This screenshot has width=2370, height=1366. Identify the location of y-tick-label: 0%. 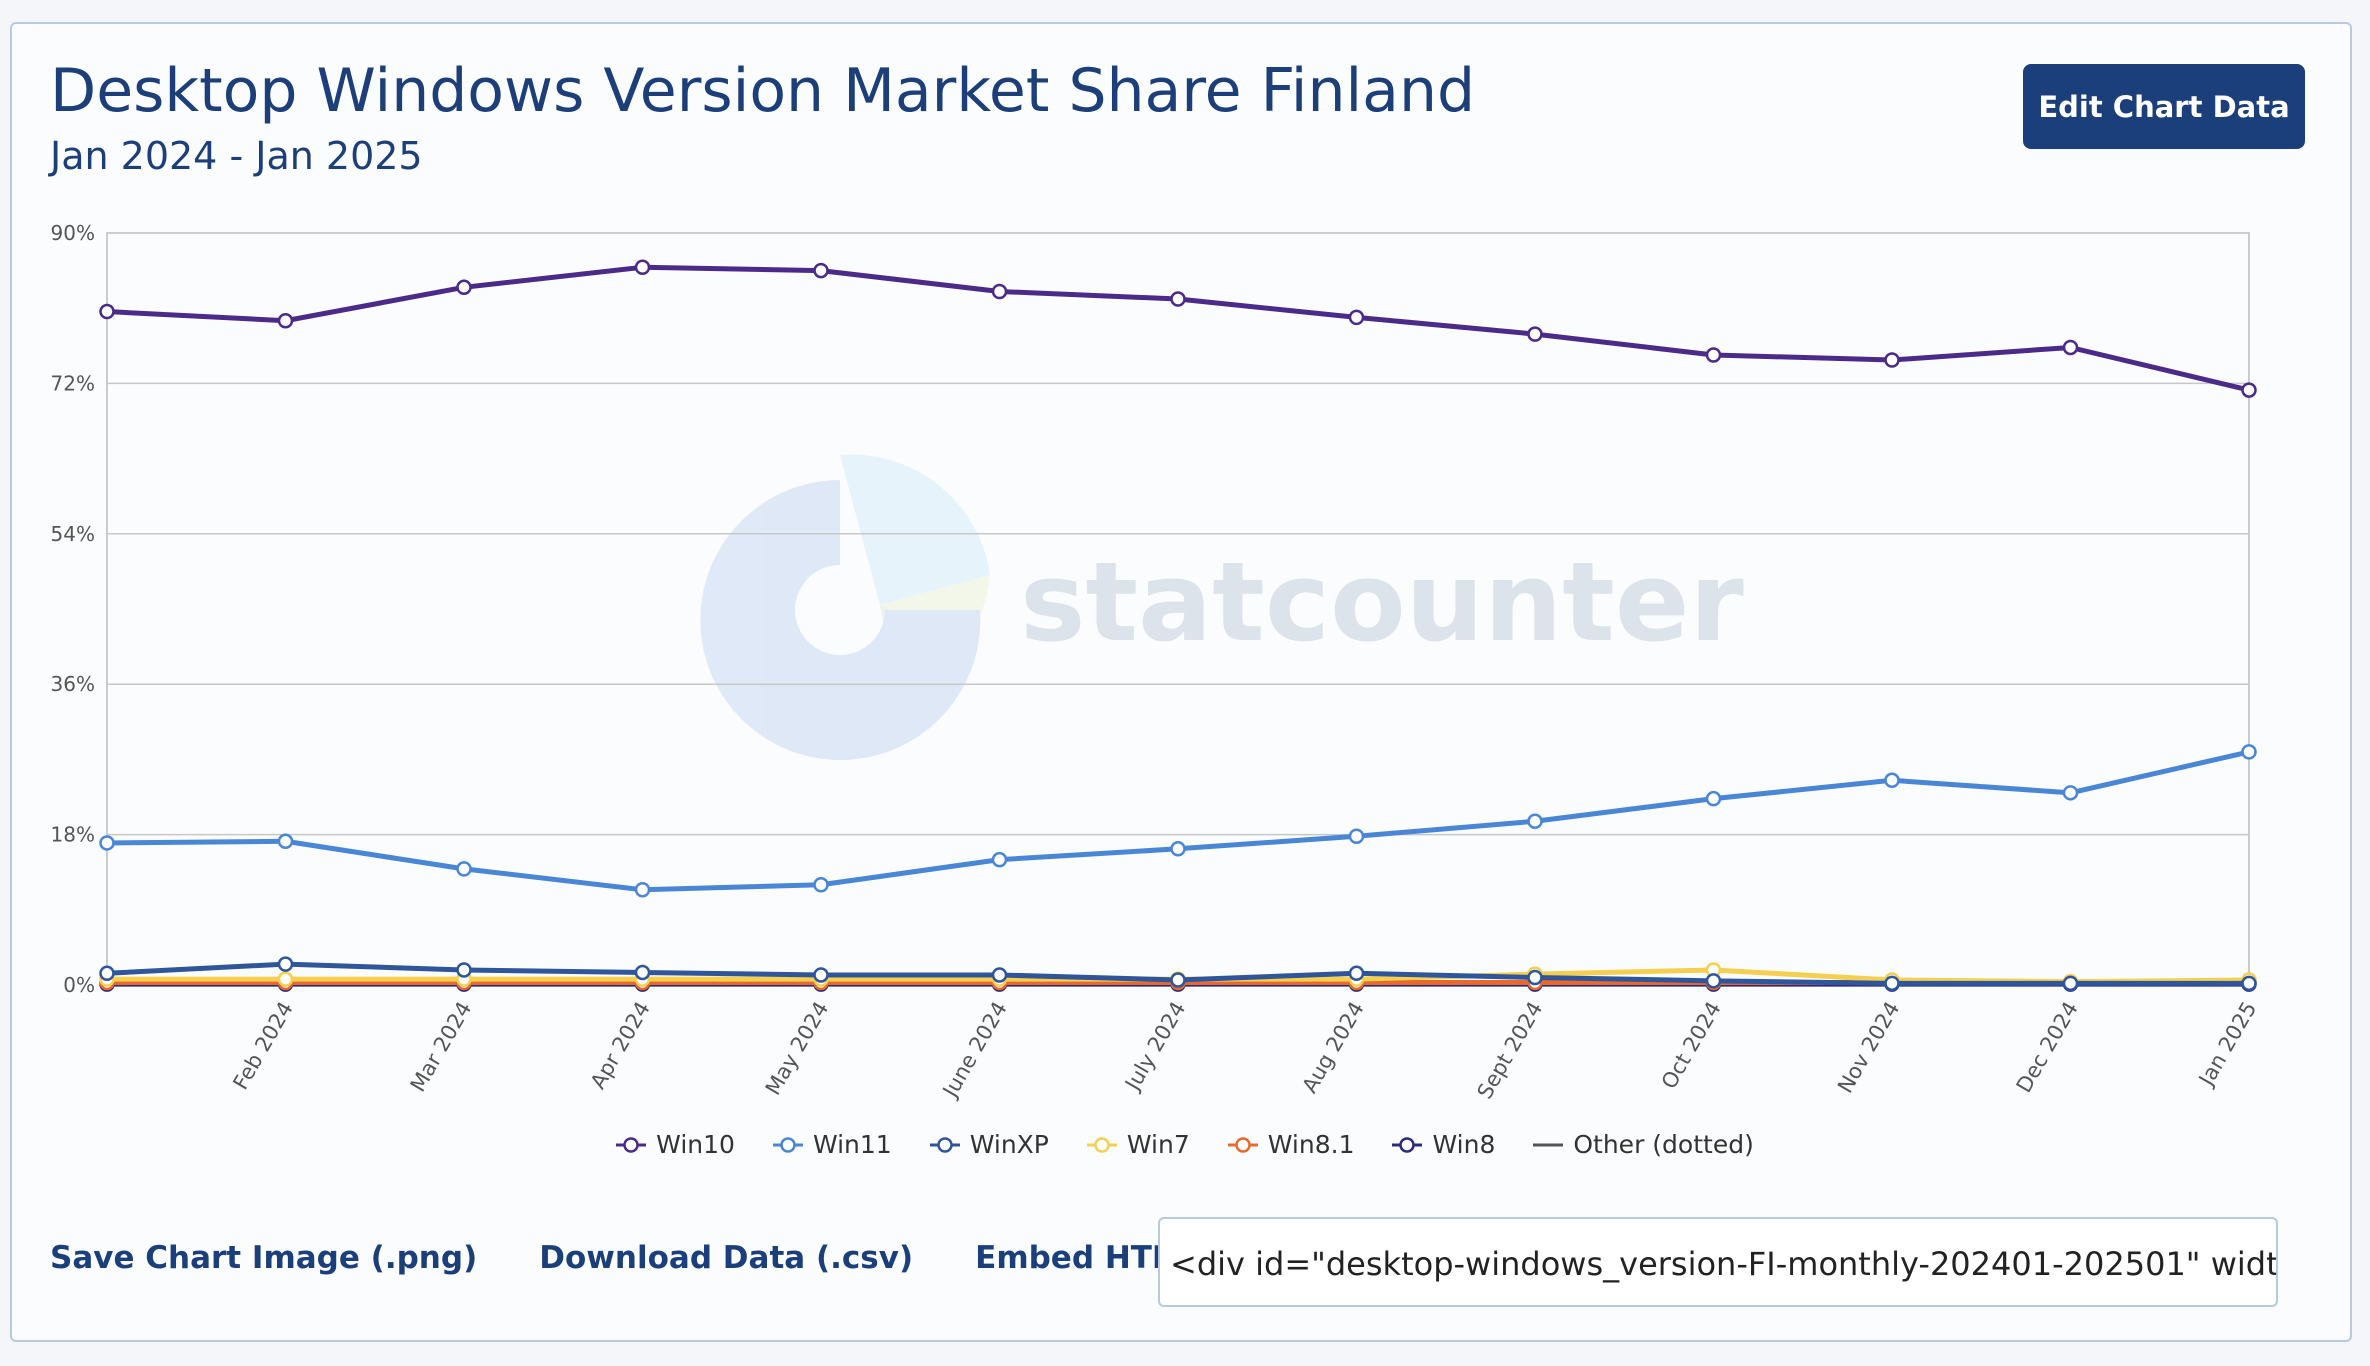
(79, 985).